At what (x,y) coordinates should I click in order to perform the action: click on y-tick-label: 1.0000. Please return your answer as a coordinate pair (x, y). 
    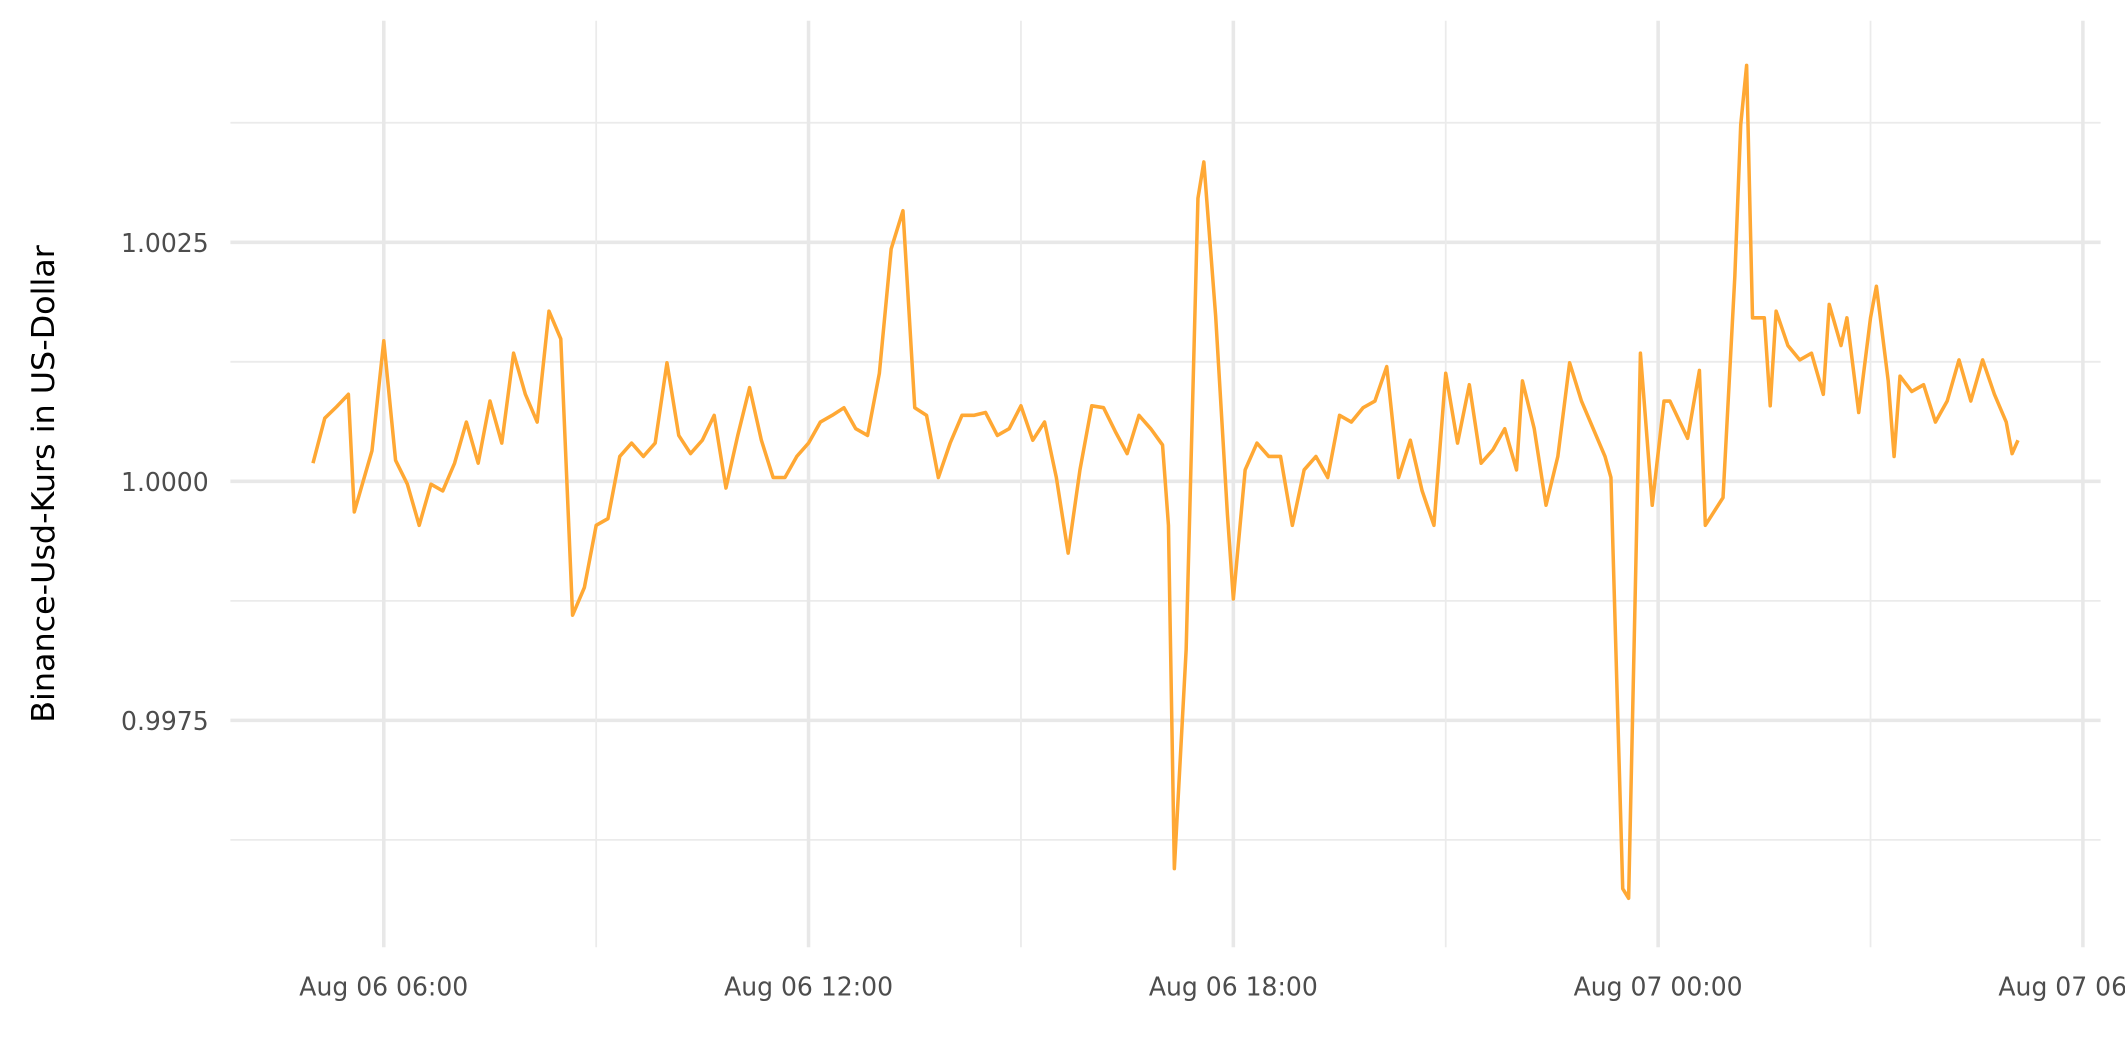
    Looking at the image, I should click on (165, 482).